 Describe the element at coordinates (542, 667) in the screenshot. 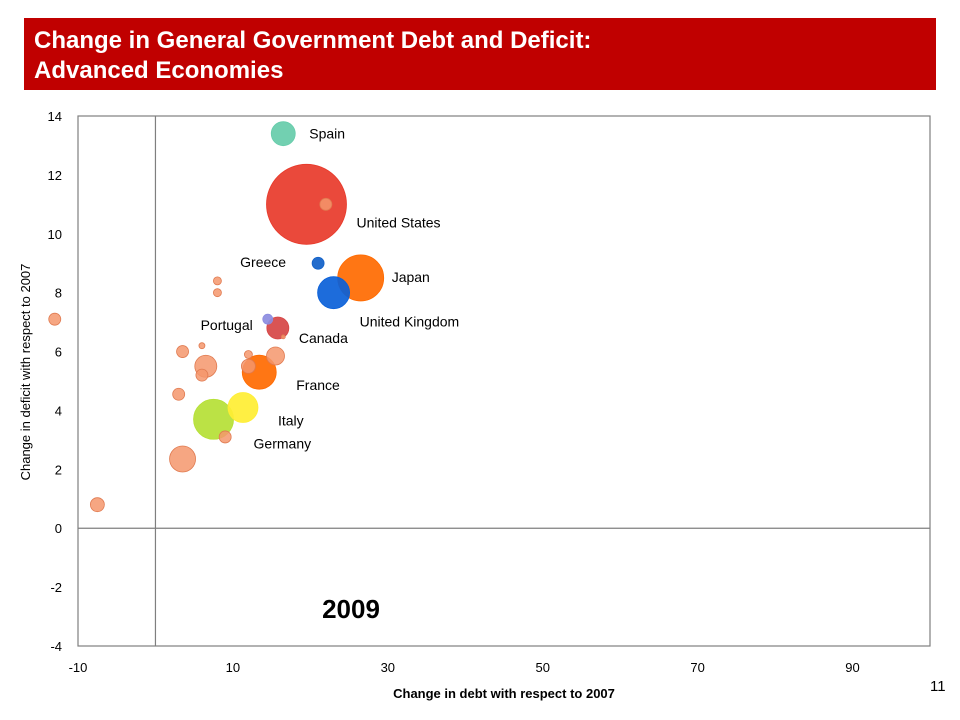

I see `x-tick-label: 50` at that location.